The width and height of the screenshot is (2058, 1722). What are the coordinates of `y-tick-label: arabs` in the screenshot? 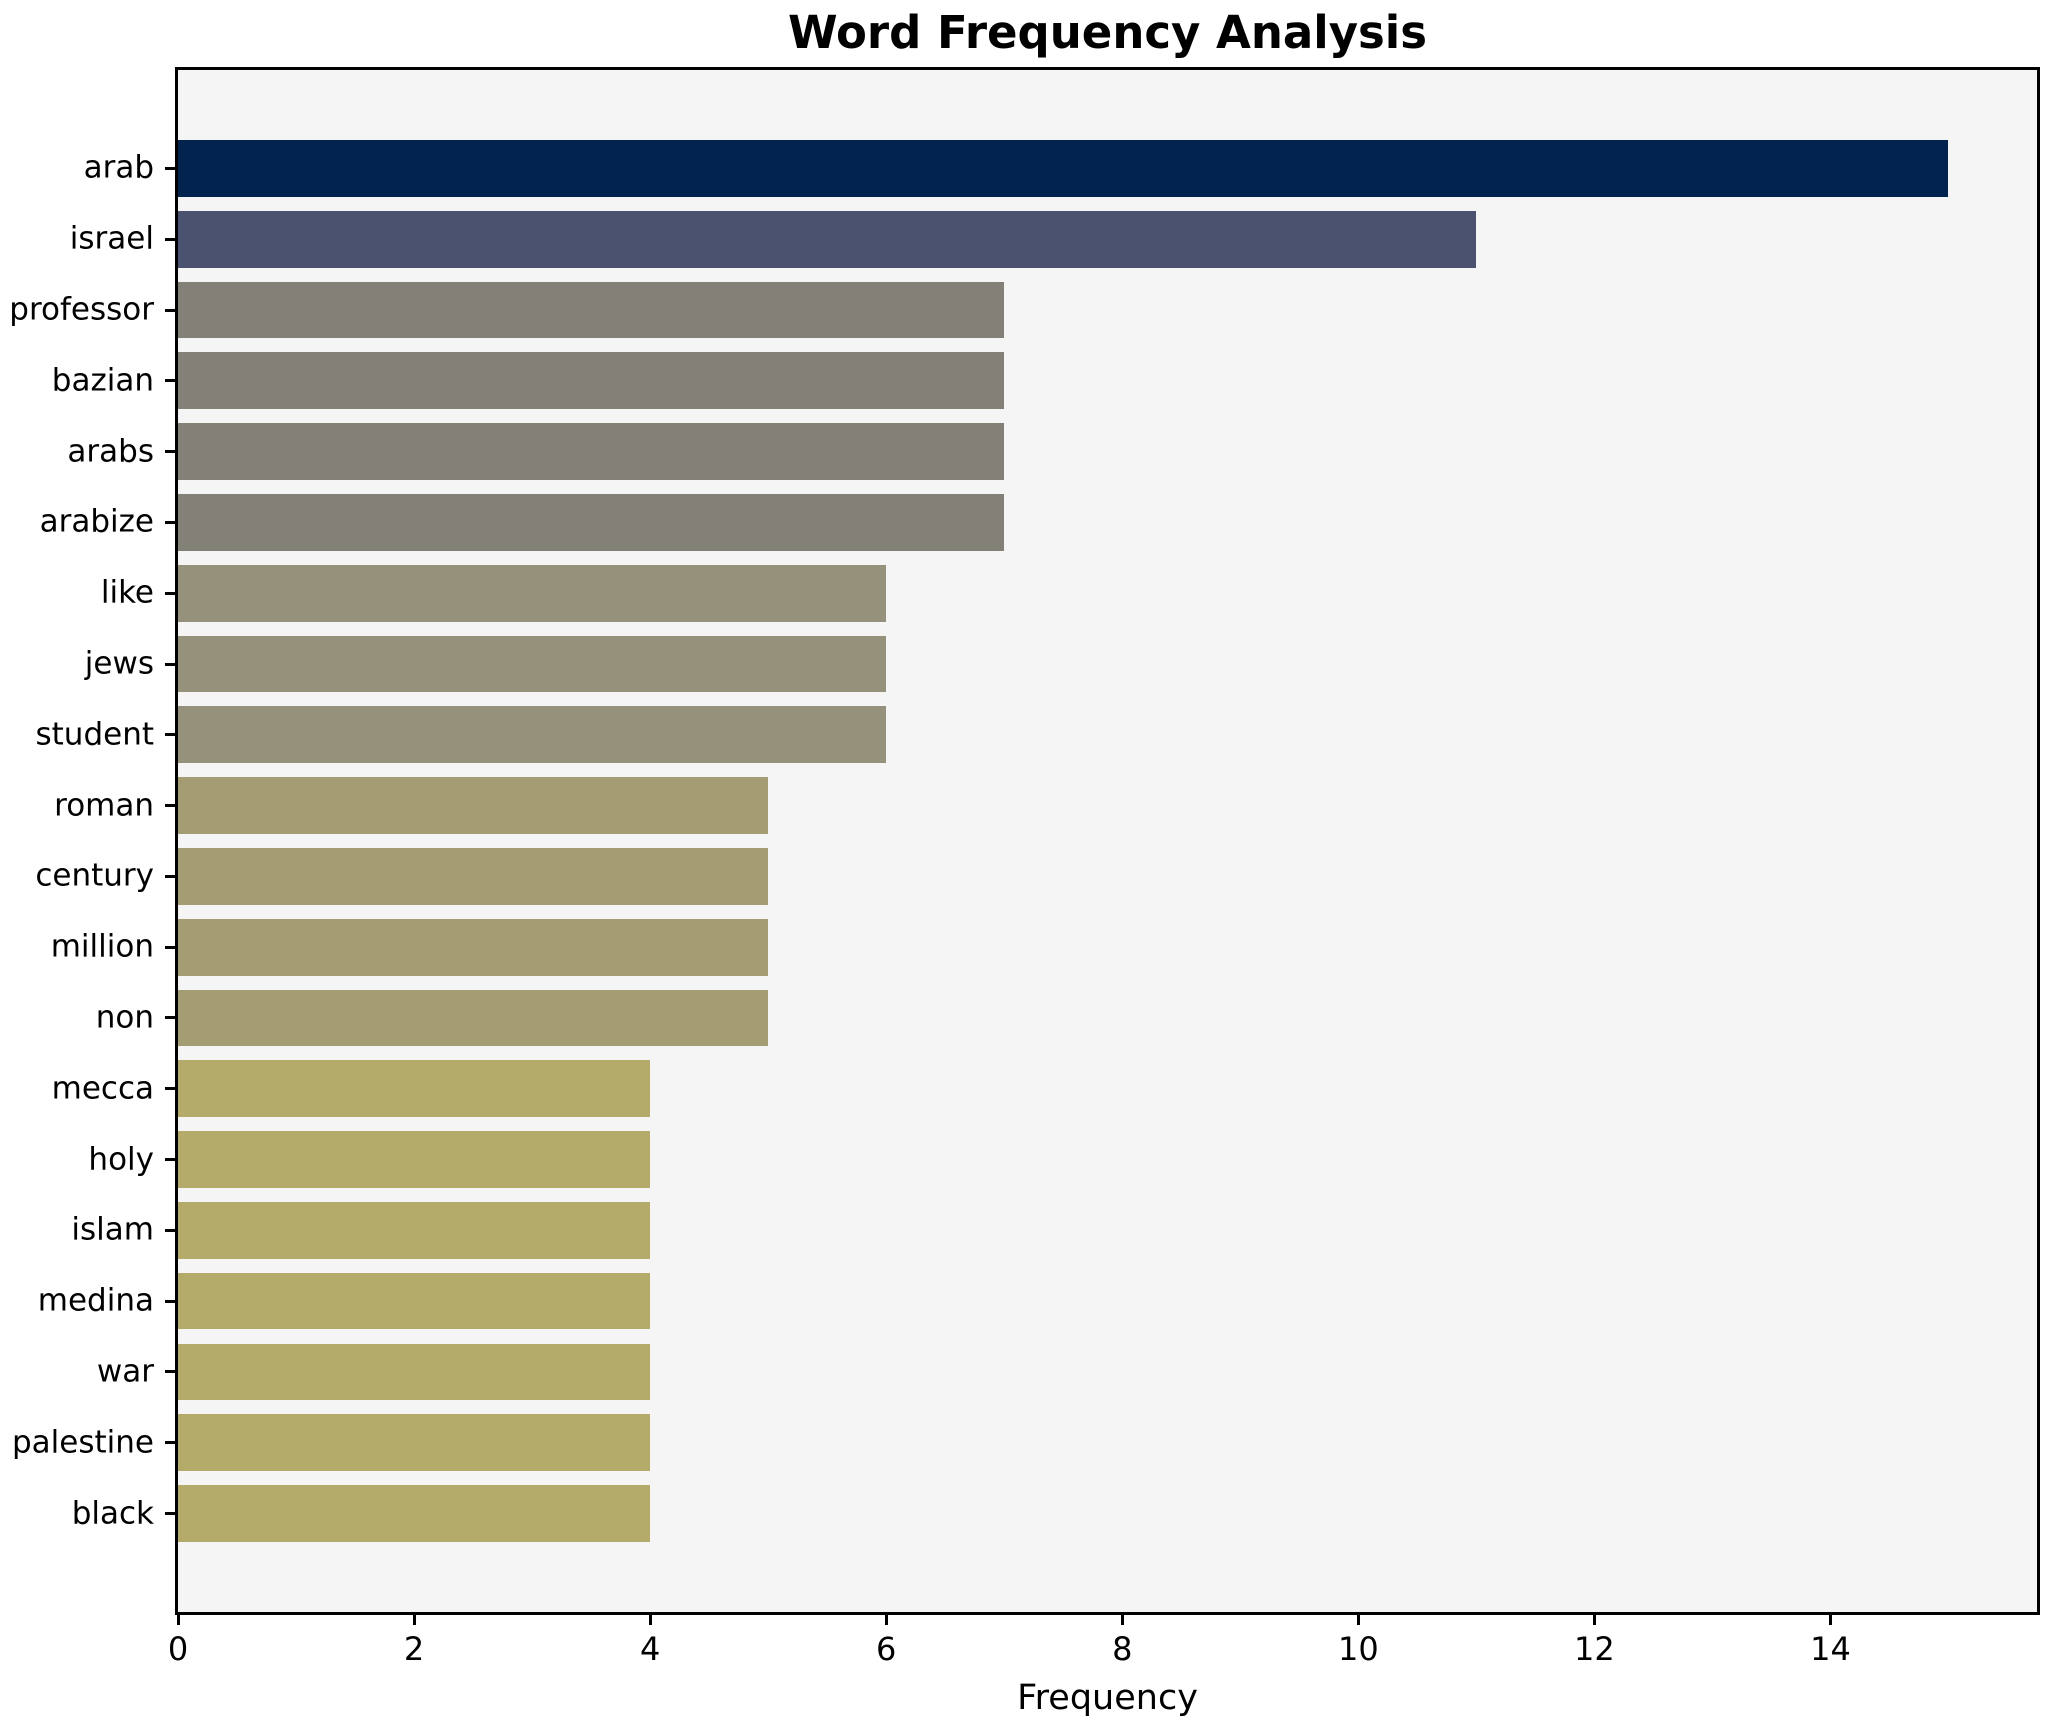 It's located at (110, 450).